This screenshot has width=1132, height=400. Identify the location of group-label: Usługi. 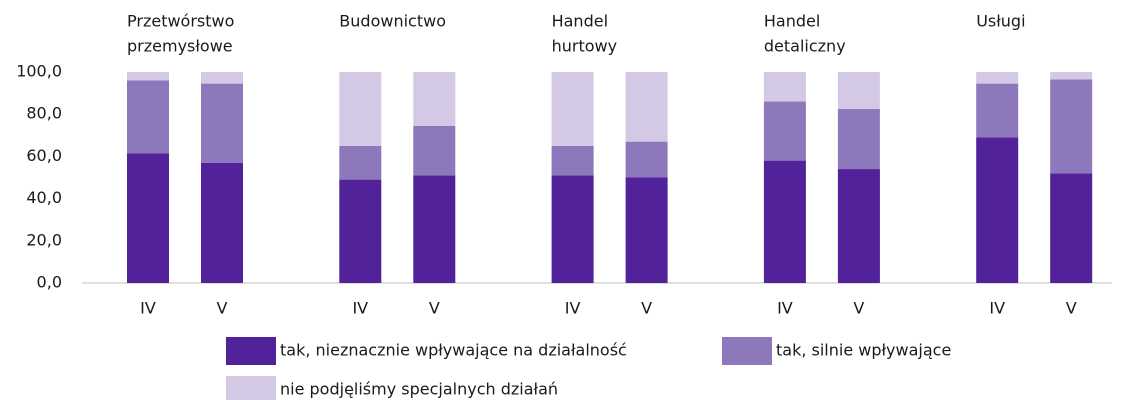
(1000, 21).